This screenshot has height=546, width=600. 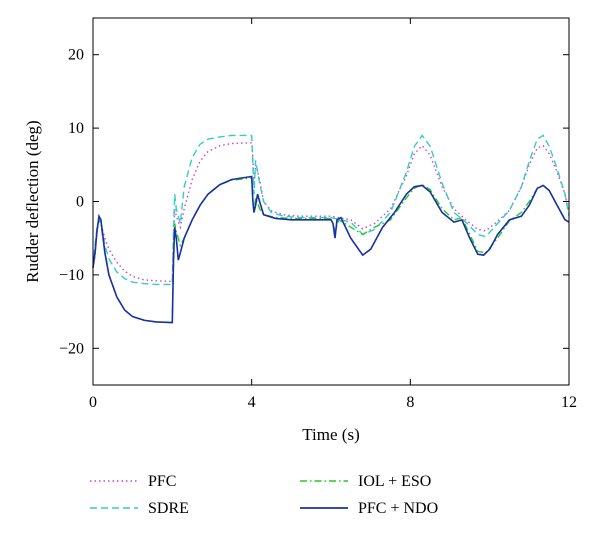 I want to click on x-tick-label: 12, so click(x=569, y=402).